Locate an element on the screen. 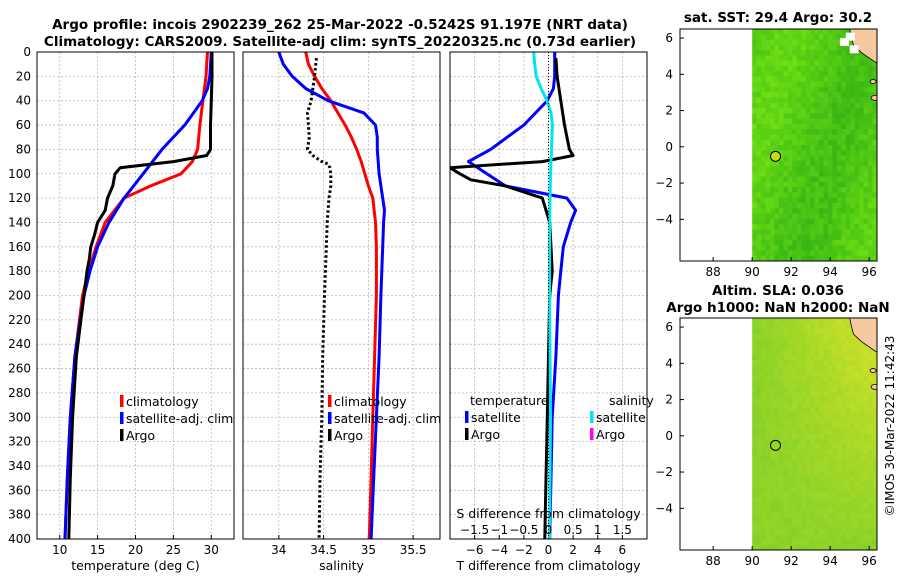 The width and height of the screenshot is (900, 580). y-tick-label: −2 is located at coordinates (664, 472).